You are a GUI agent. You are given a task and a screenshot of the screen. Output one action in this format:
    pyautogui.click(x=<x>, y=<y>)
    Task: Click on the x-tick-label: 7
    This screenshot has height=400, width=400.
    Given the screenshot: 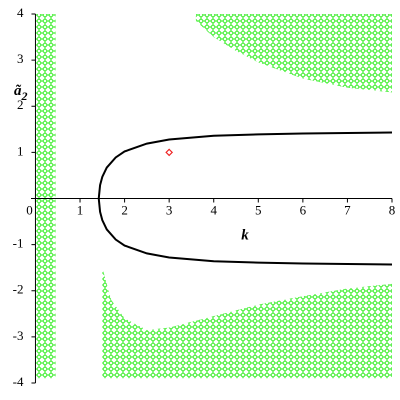 What is the action you would take?
    pyautogui.click(x=347, y=209)
    